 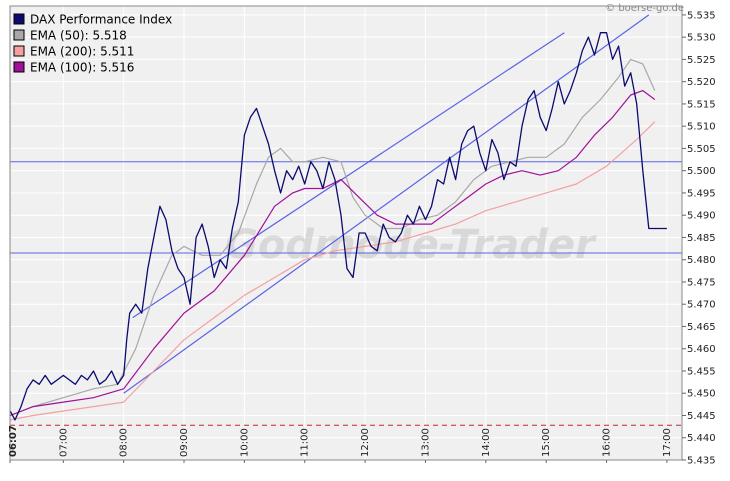 I want to click on y-tick-label: 5.465, so click(x=701, y=327).